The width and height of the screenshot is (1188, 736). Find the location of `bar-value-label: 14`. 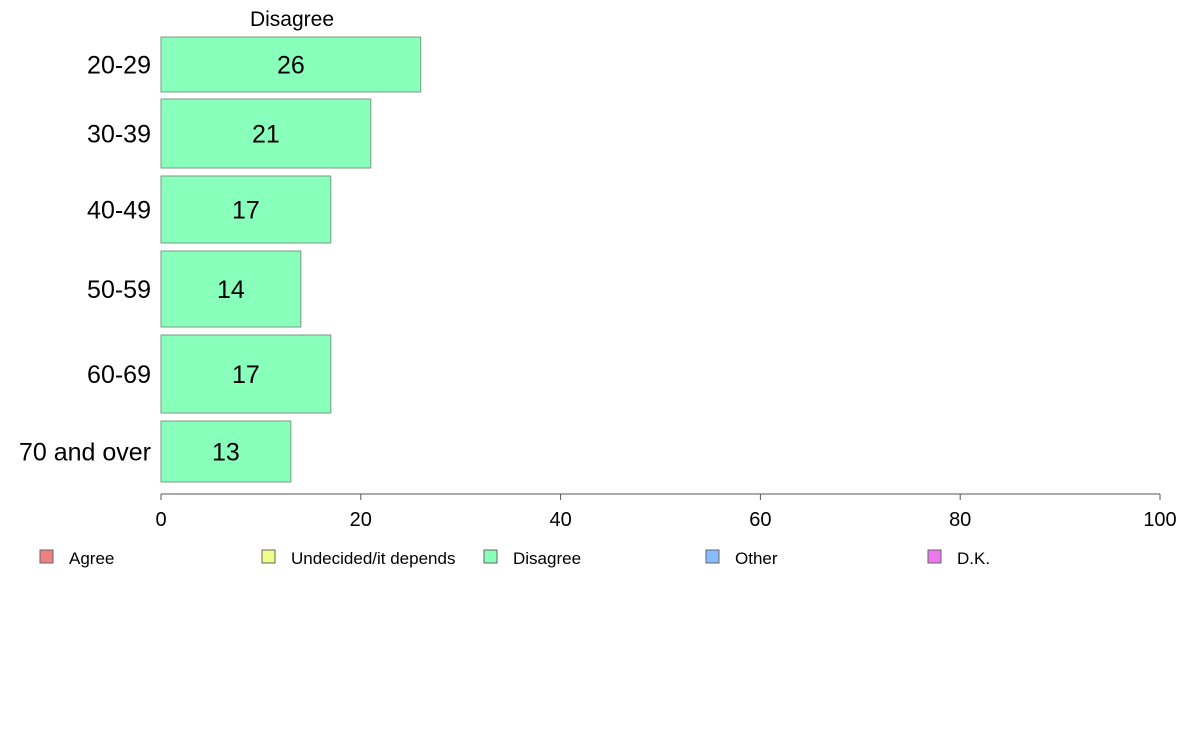

bar-value-label: 14 is located at coordinates (231, 290).